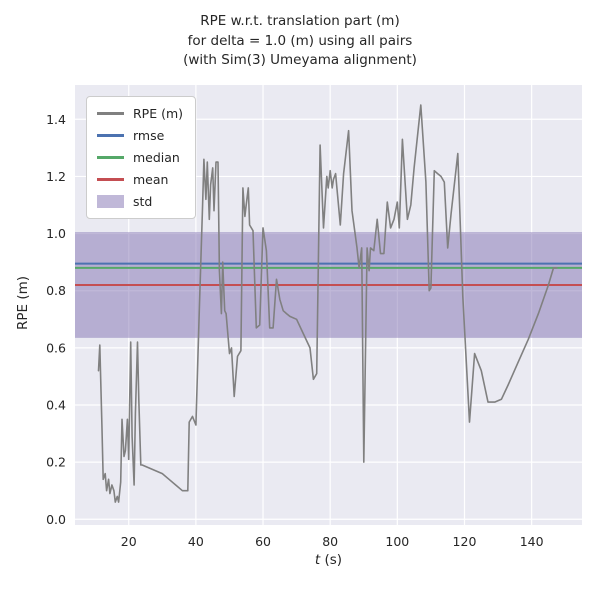 This screenshot has width=600, height=600. I want to click on mean-line-swatch-icon, so click(110, 179).